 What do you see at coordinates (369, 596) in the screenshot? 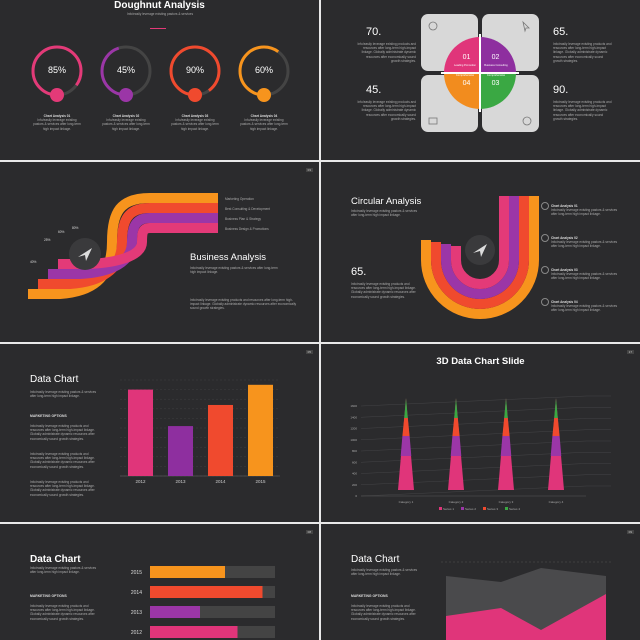
I see `s8-heading: MARKETING OPTIONS` at bounding box center [369, 596].